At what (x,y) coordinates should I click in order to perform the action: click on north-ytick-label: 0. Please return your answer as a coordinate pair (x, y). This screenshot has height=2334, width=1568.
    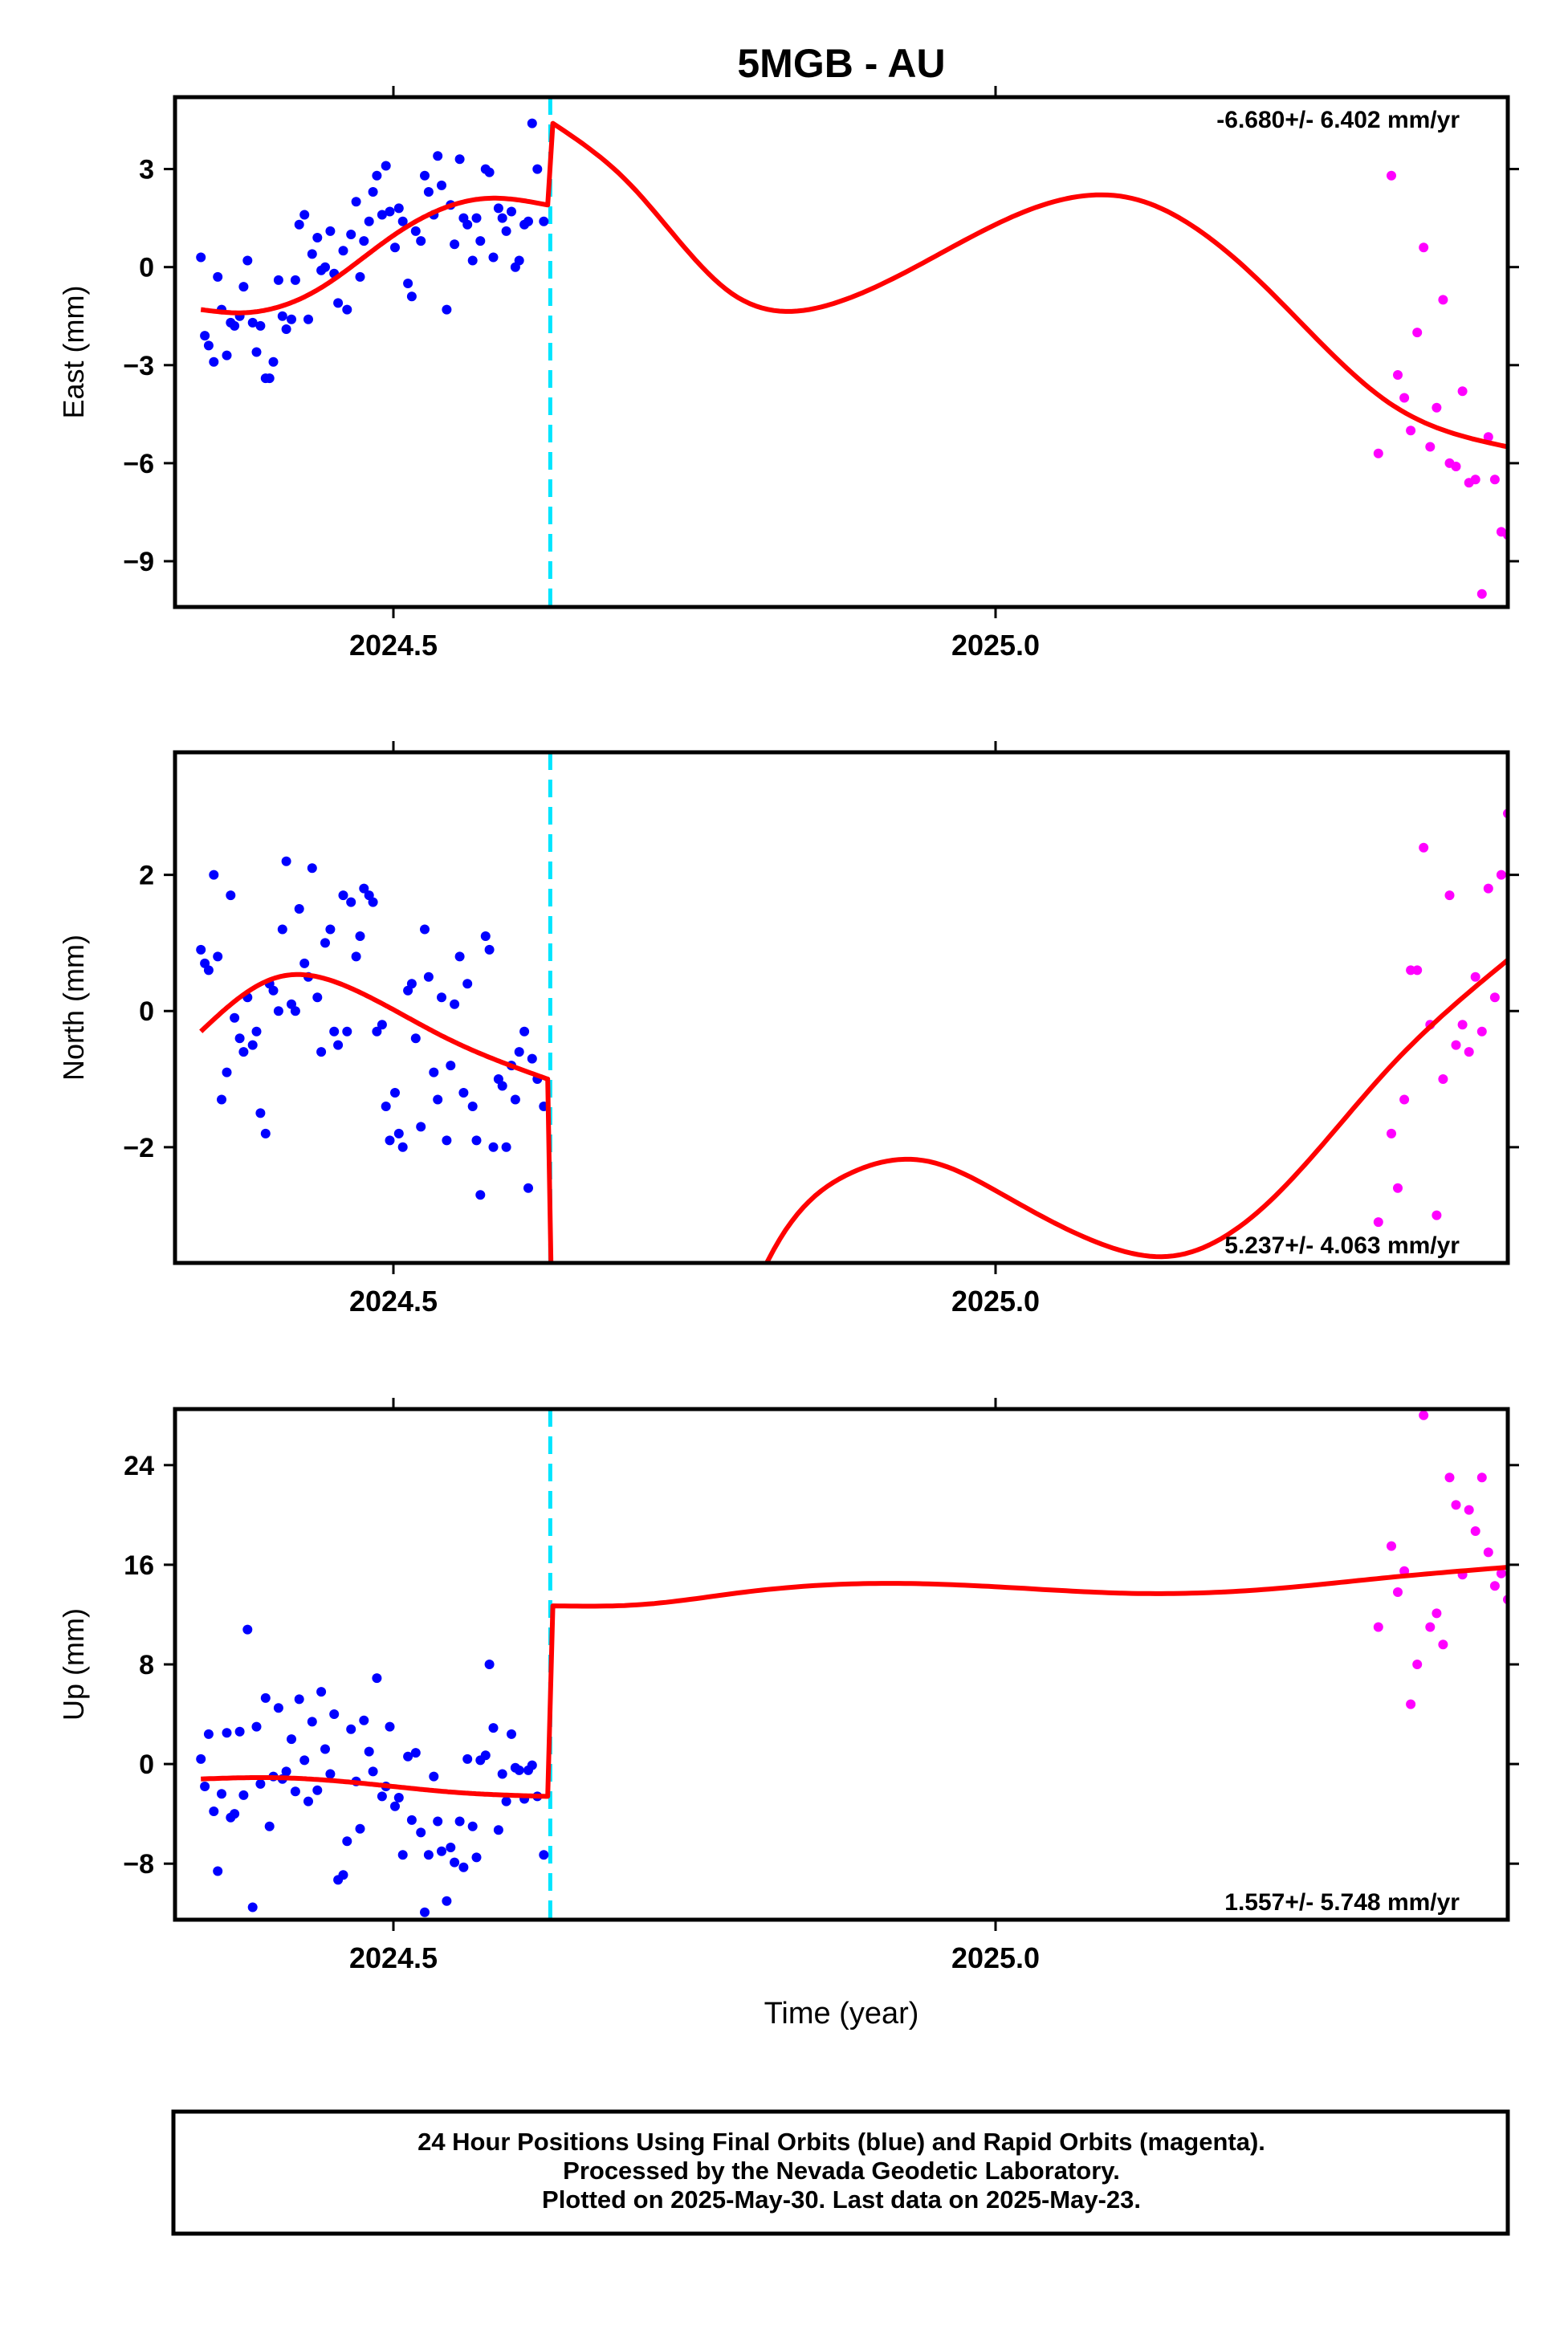
    Looking at the image, I should click on (146, 1012).